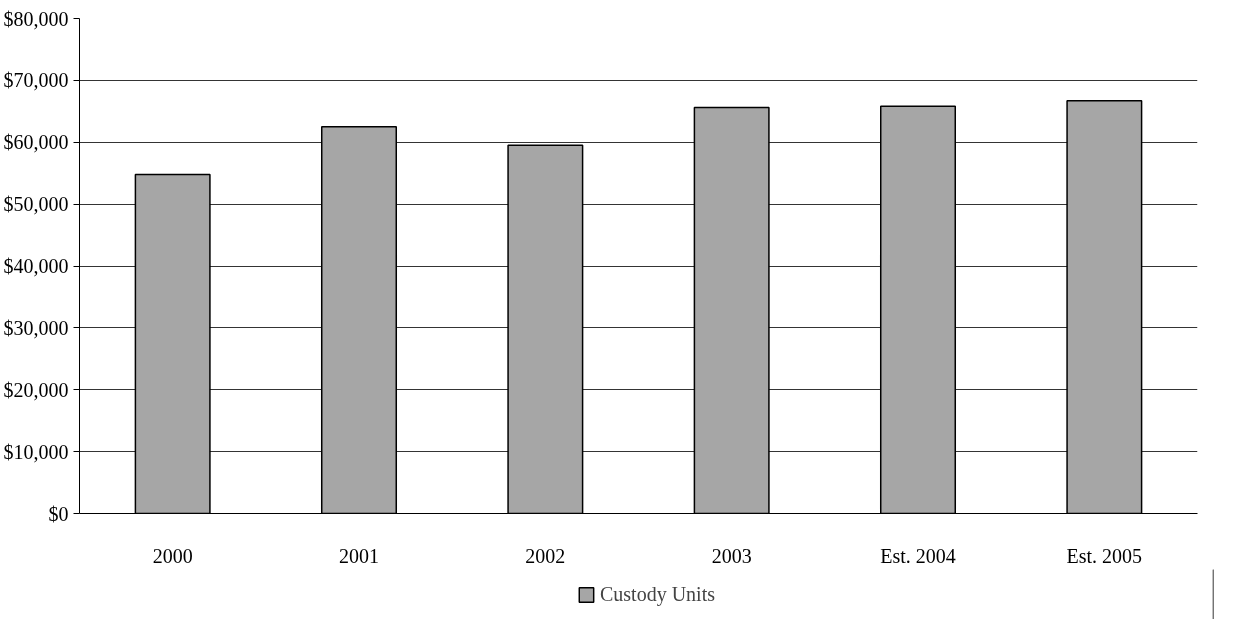 This screenshot has height=643, width=1253. Describe the element at coordinates (359, 555) in the screenshot. I see `x-tick-label: 2001` at that location.